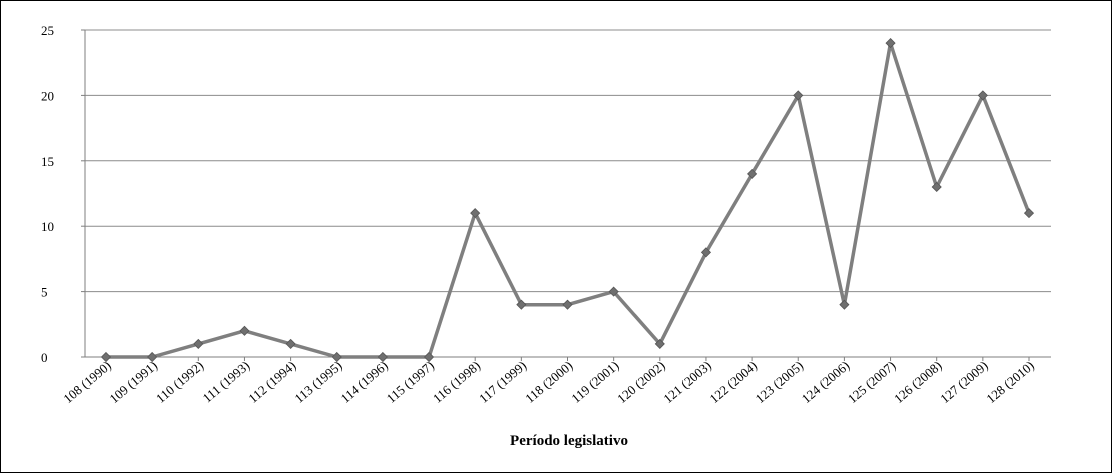 The height and width of the screenshot is (474, 1112). Describe the element at coordinates (47, 161) in the screenshot. I see `y-tick-label: 15` at that location.